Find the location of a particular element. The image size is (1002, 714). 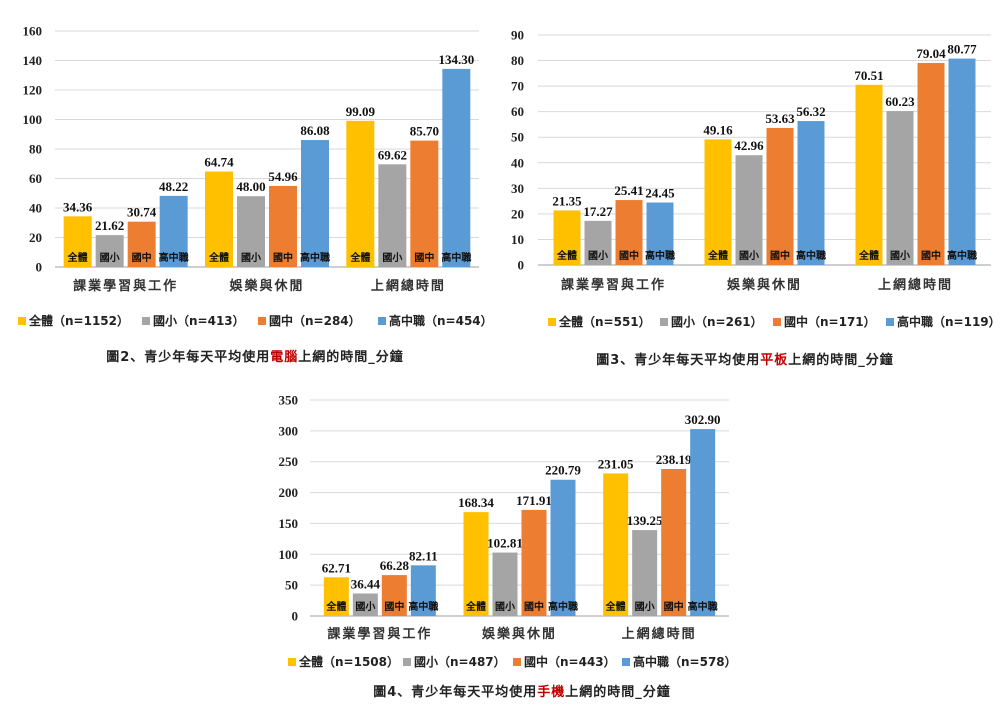

y-tick-label: 150 is located at coordinates (289, 523).